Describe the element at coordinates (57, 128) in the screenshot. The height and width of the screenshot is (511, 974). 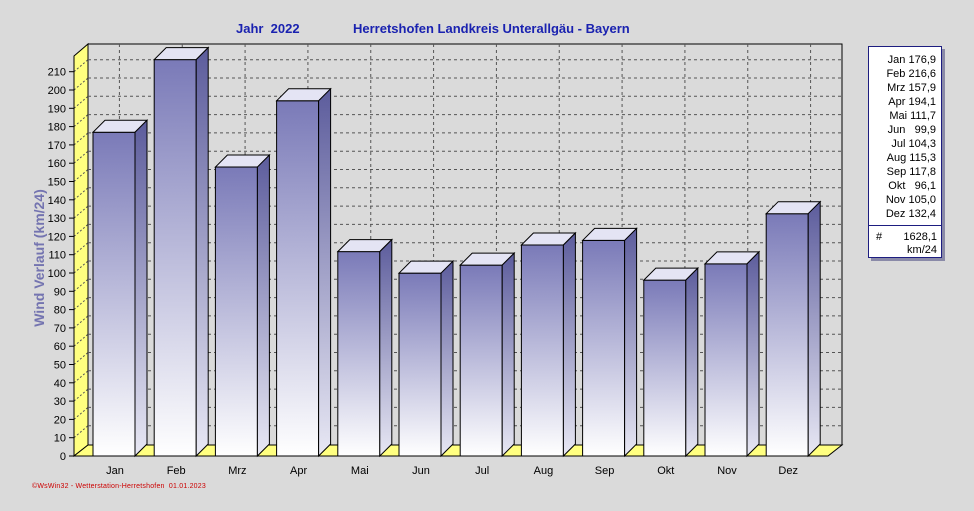
I see `y-tick-label: 180` at that location.